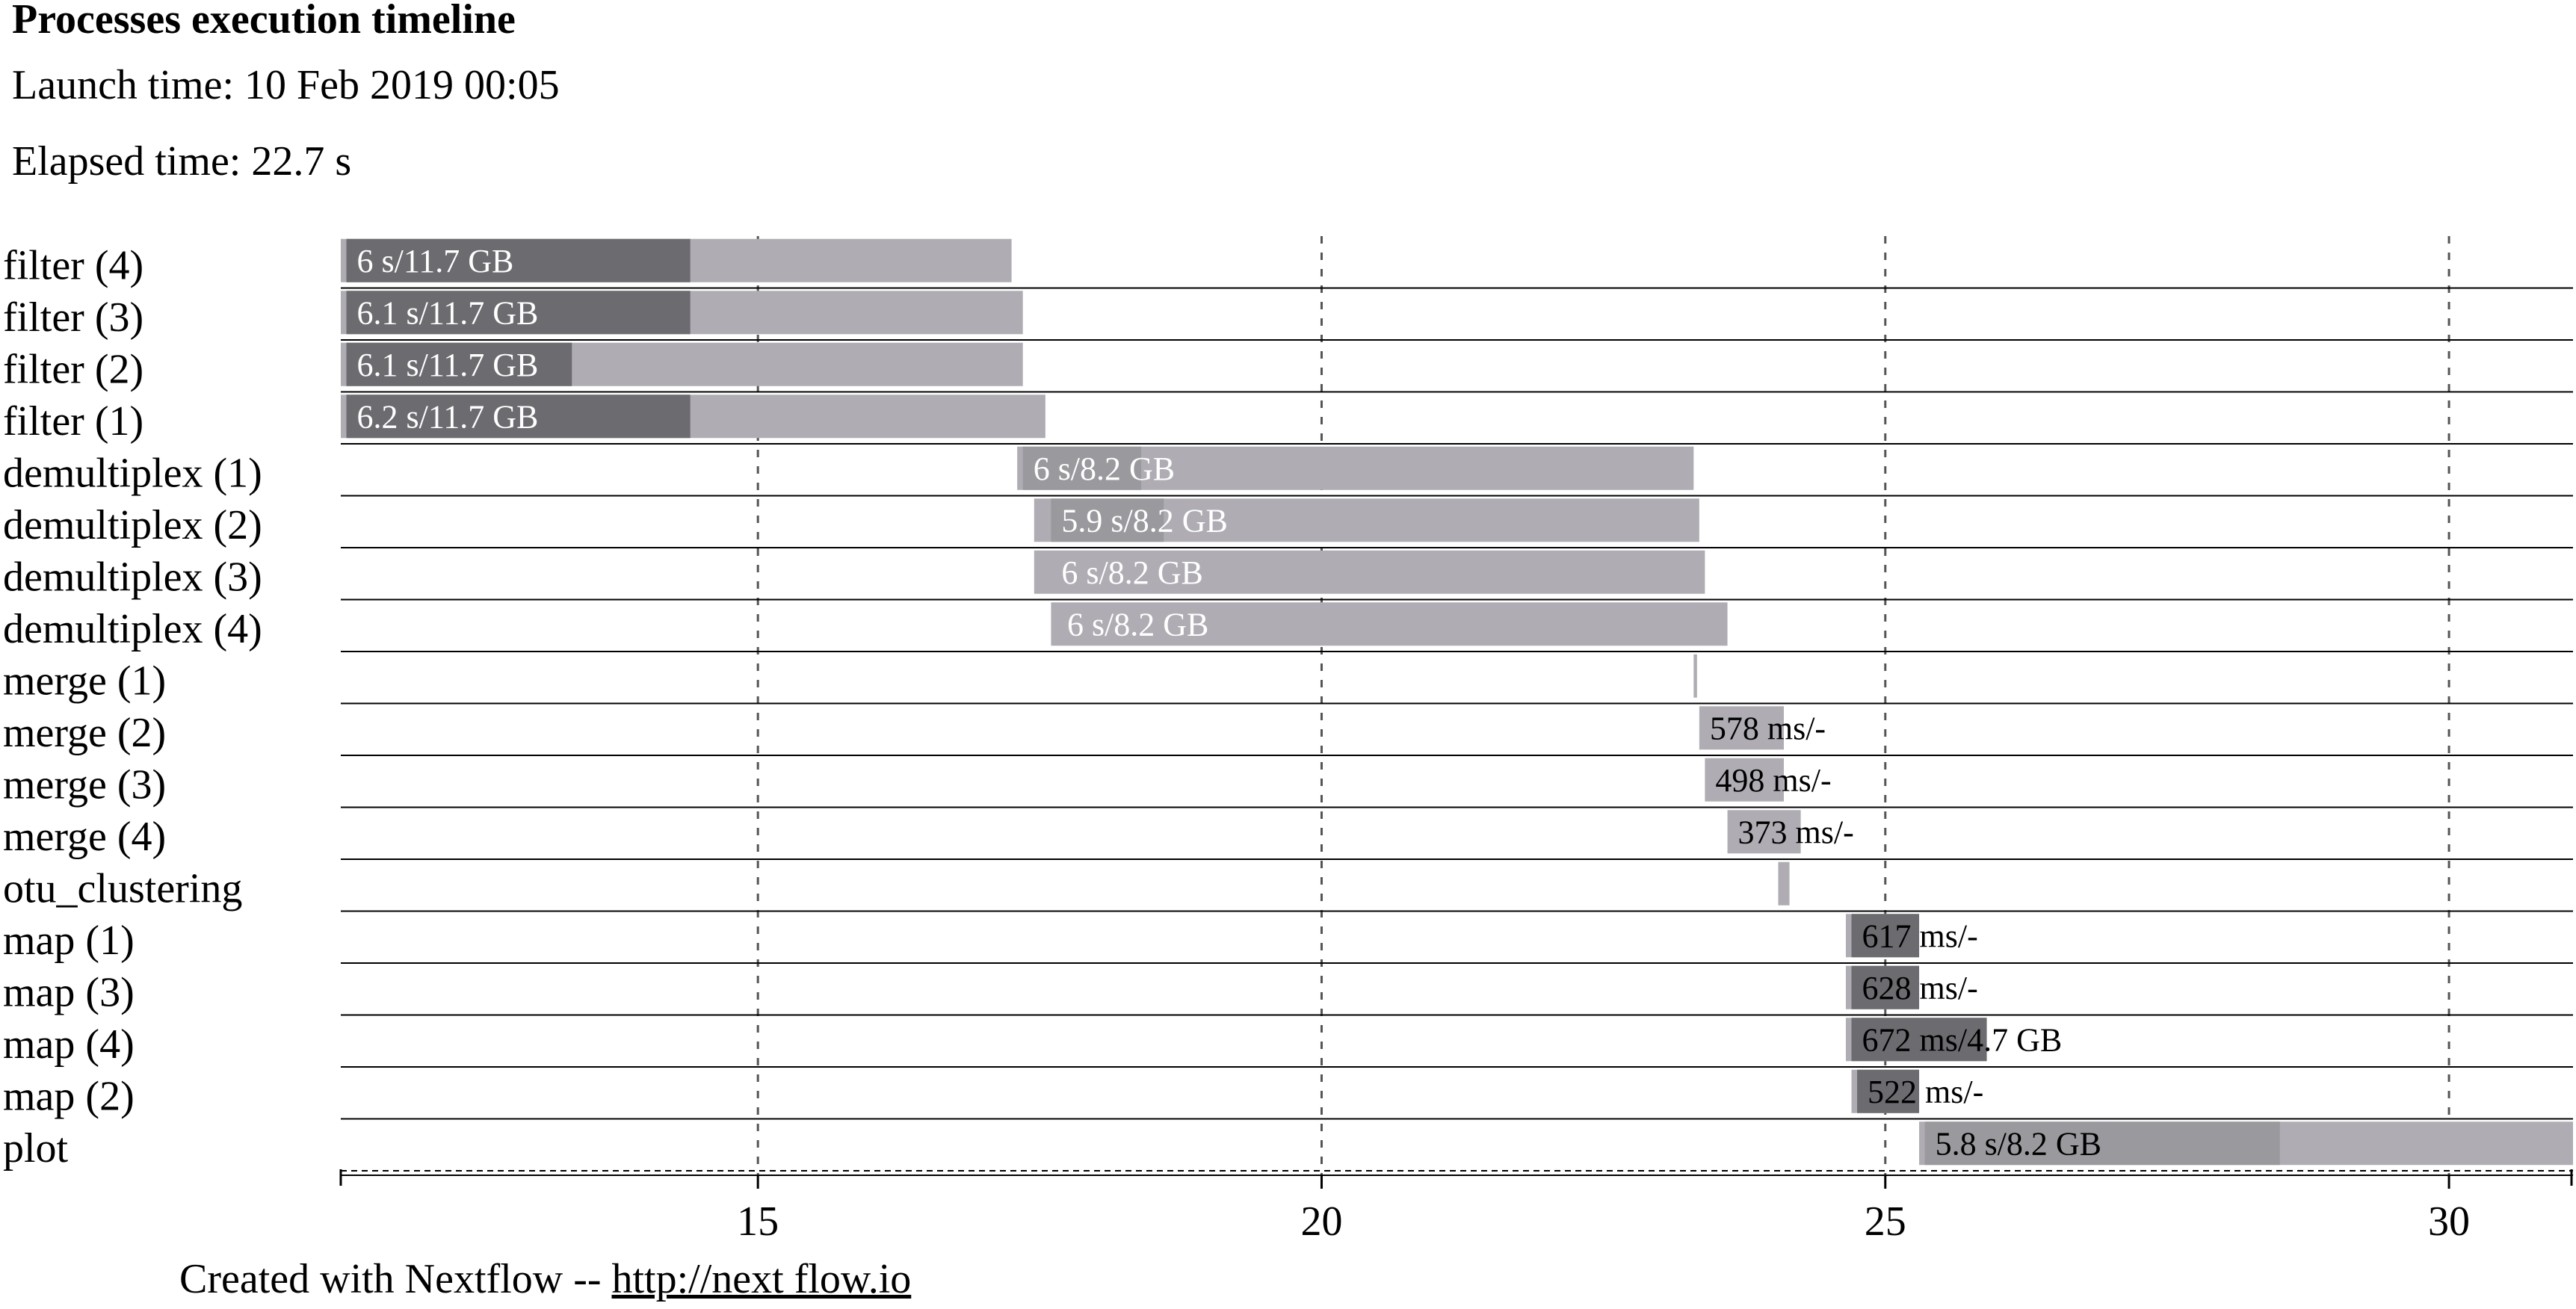 The image size is (2576, 1309). I want to click on task-name: map (2), so click(69, 1097).